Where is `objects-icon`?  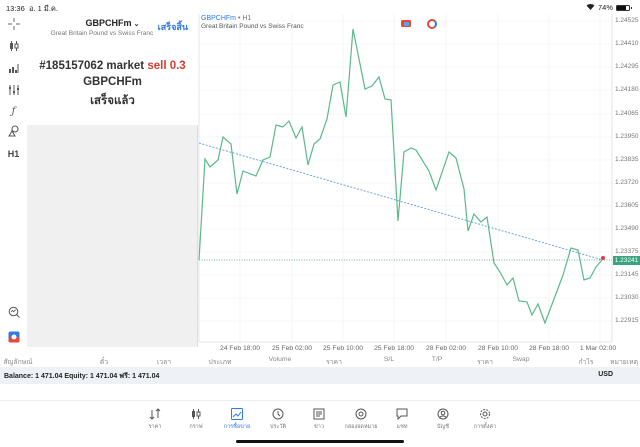 objects-icon is located at coordinates (13, 131).